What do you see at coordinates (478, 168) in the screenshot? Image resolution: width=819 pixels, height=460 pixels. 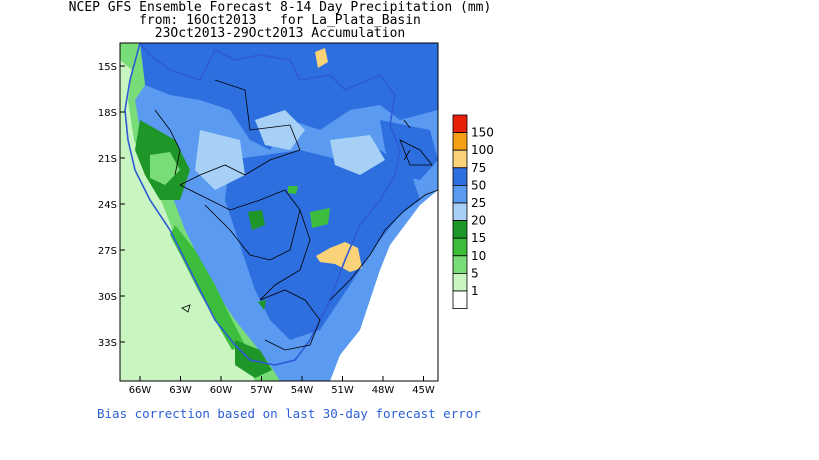 I see `legend-label: 75` at bounding box center [478, 168].